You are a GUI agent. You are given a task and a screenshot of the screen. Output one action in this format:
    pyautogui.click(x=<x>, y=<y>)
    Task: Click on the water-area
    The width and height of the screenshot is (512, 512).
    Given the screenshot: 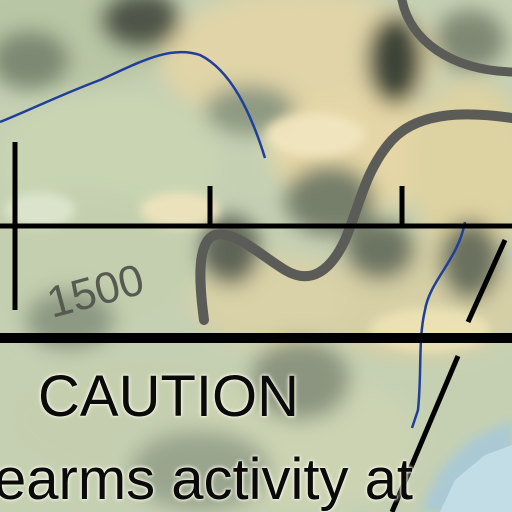 What is the action you would take?
    pyautogui.click(x=476, y=478)
    